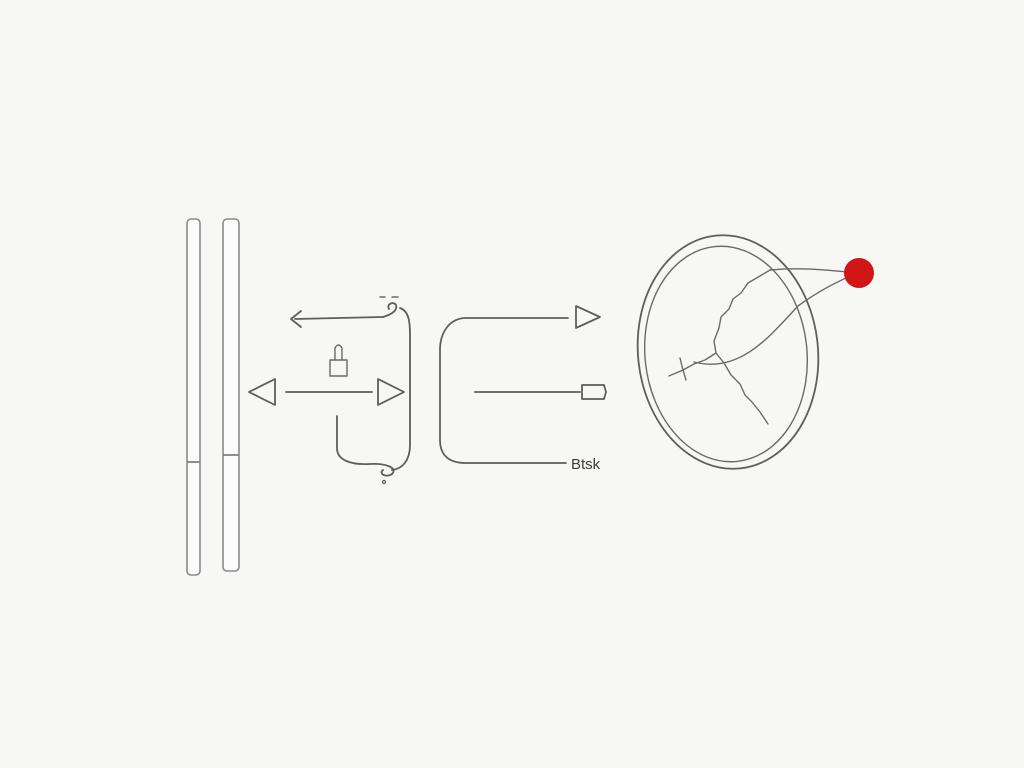 This screenshot has height=768, width=1024. I want to click on top-right-arrowhead, so click(588, 317).